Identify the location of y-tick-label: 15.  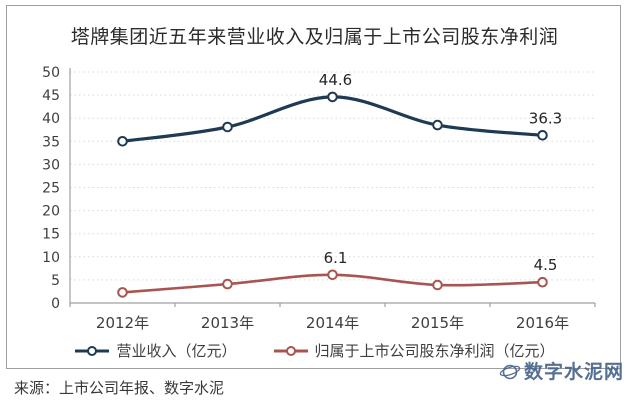
(51, 235).